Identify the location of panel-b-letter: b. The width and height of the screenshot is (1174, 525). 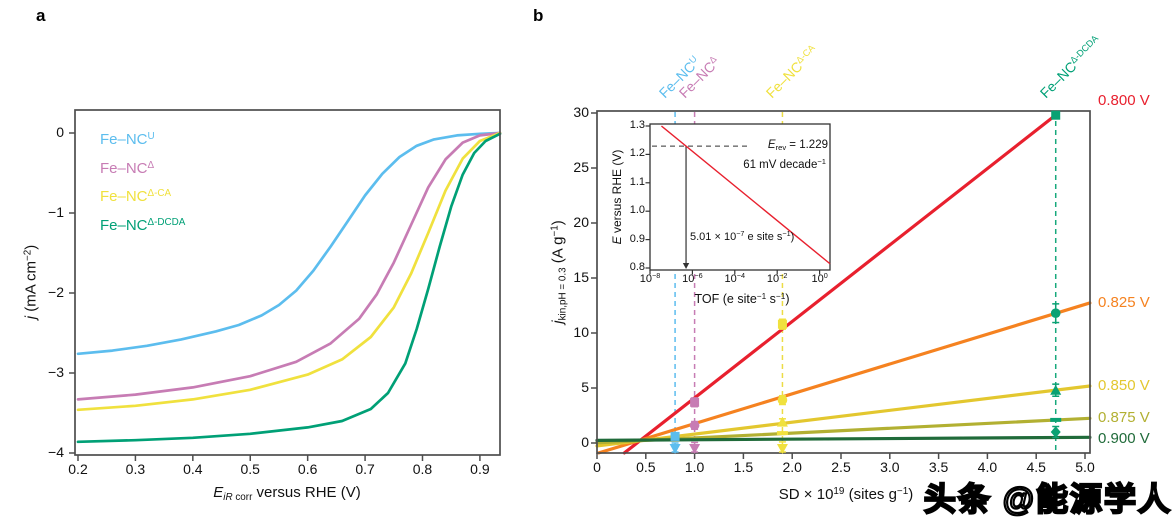
(538, 15).